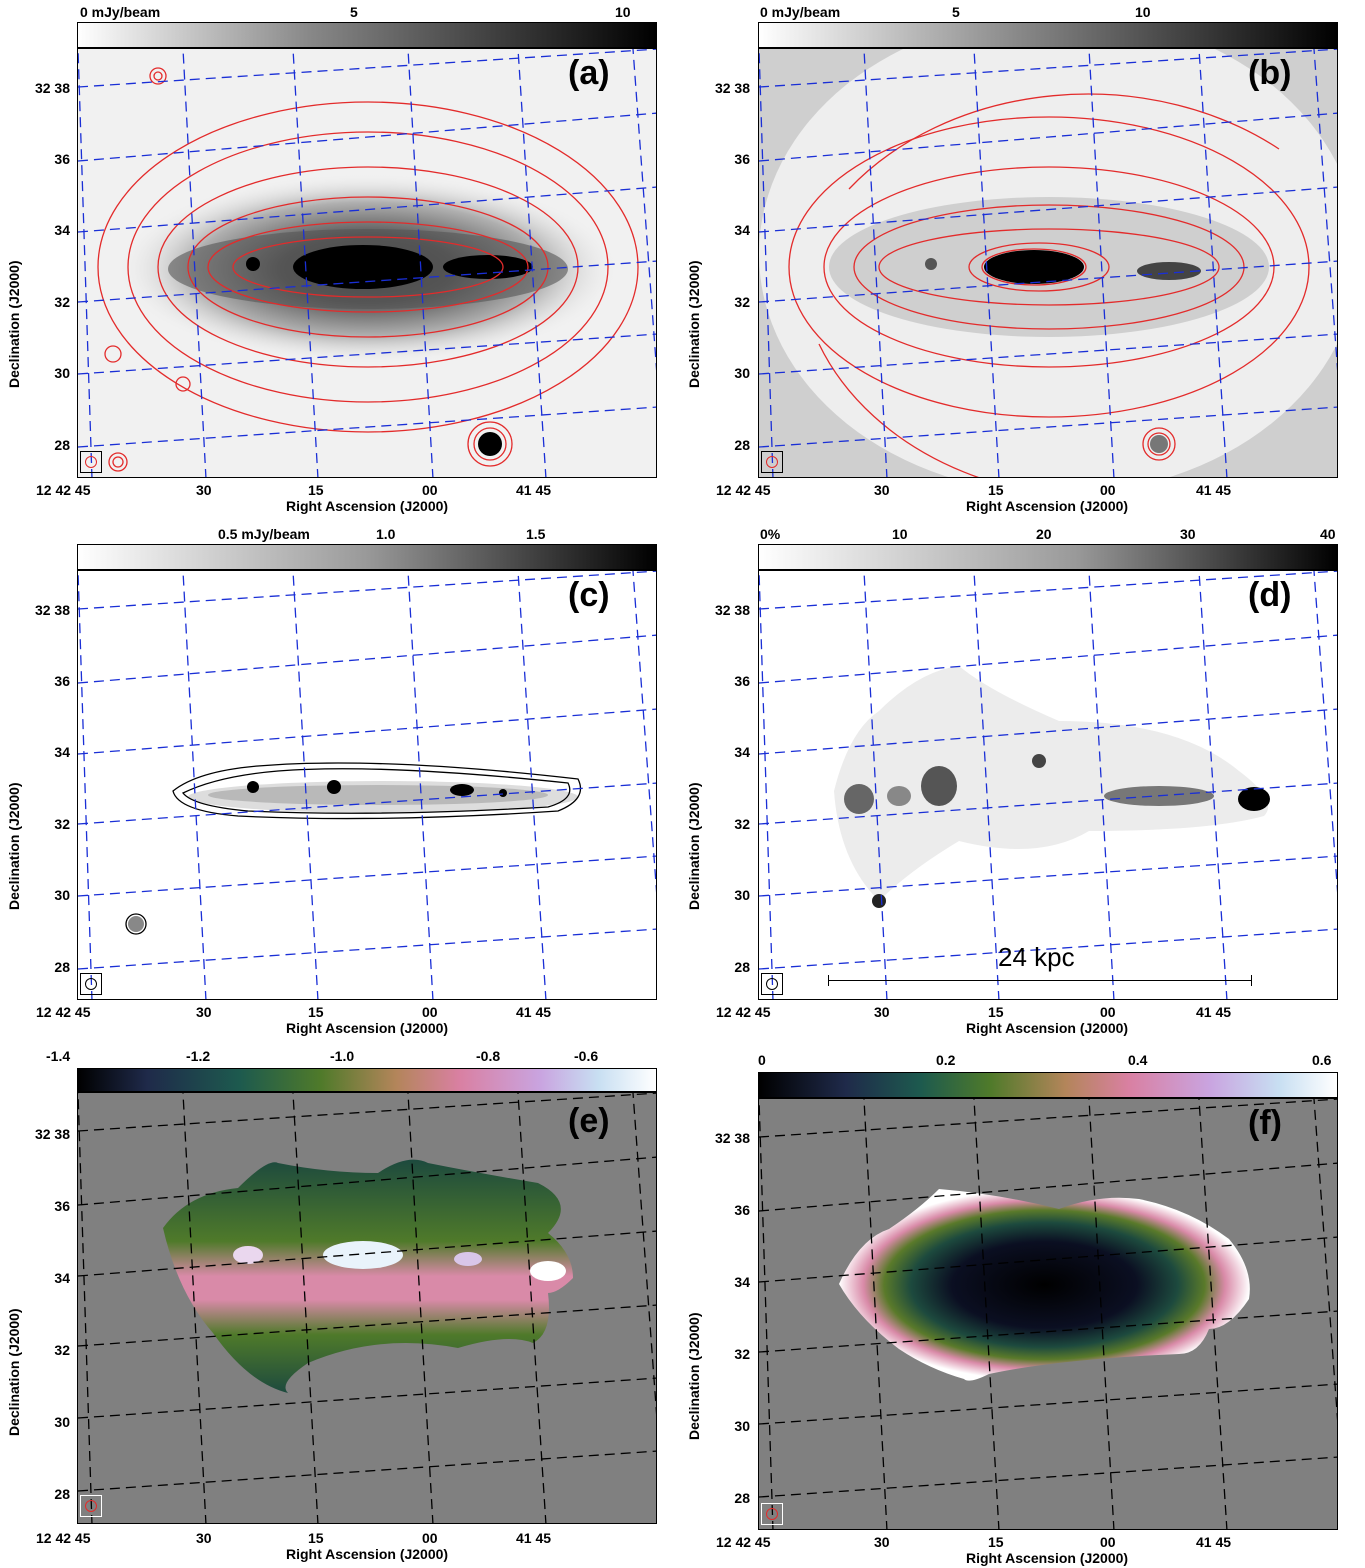  I want to click on xtick-a-4: 41 45, so click(534, 490).